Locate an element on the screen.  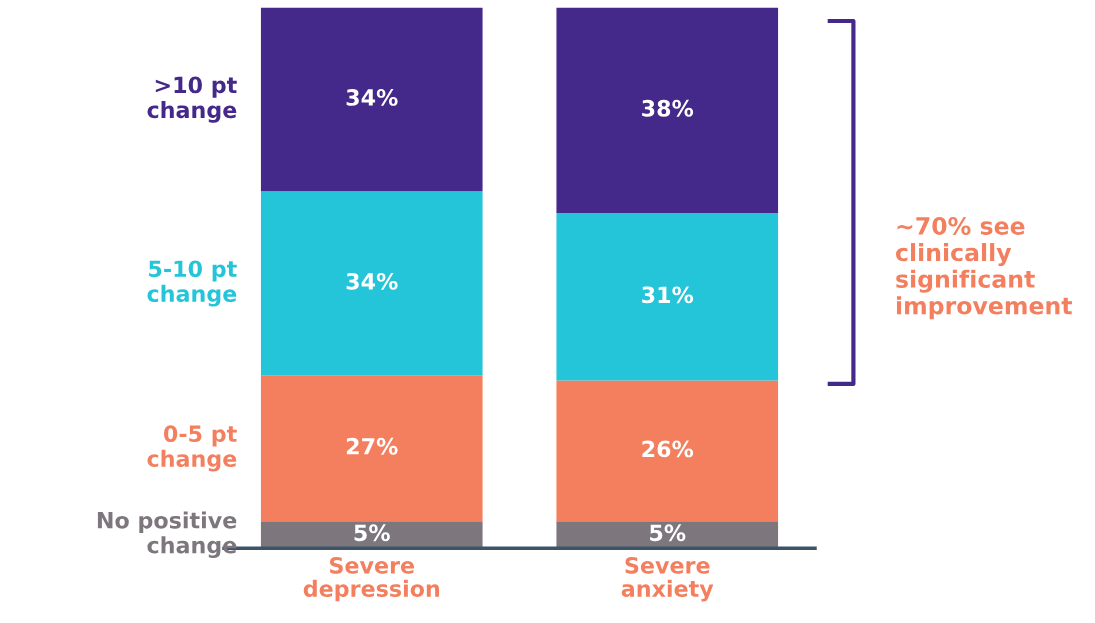
text: ~70% see clinically significant improvement is located at coordinates (984, 268).